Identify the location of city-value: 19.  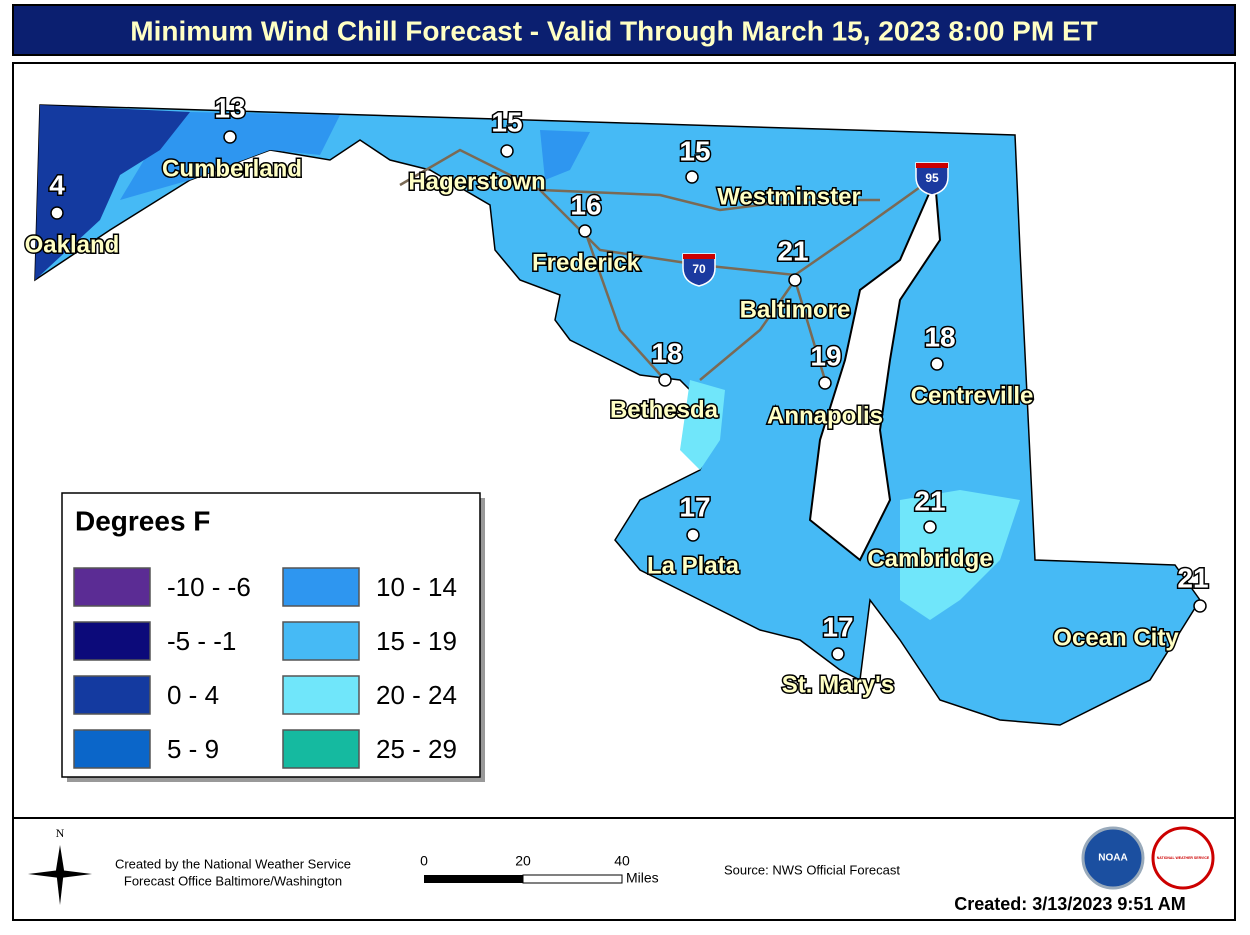
(825, 355).